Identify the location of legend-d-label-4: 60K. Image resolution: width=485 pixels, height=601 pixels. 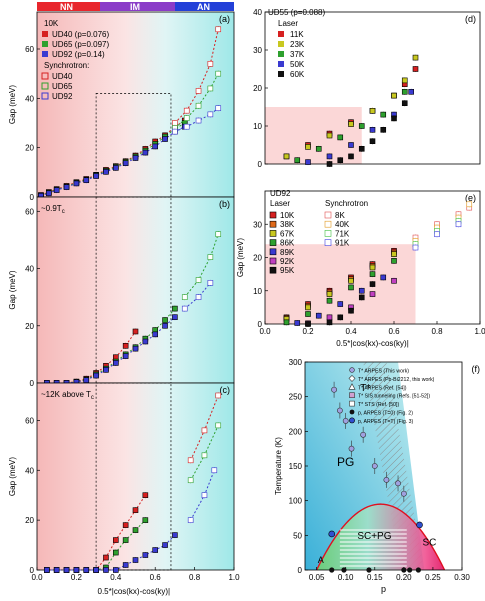
(297, 74).